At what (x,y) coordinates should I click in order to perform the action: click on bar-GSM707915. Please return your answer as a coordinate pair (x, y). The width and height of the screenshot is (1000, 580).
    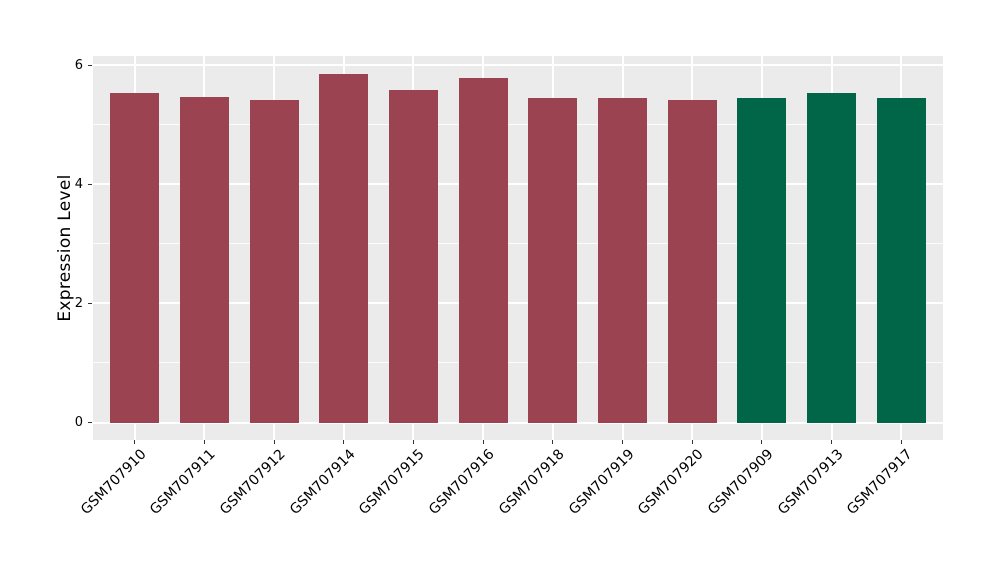
    Looking at the image, I should click on (413, 256).